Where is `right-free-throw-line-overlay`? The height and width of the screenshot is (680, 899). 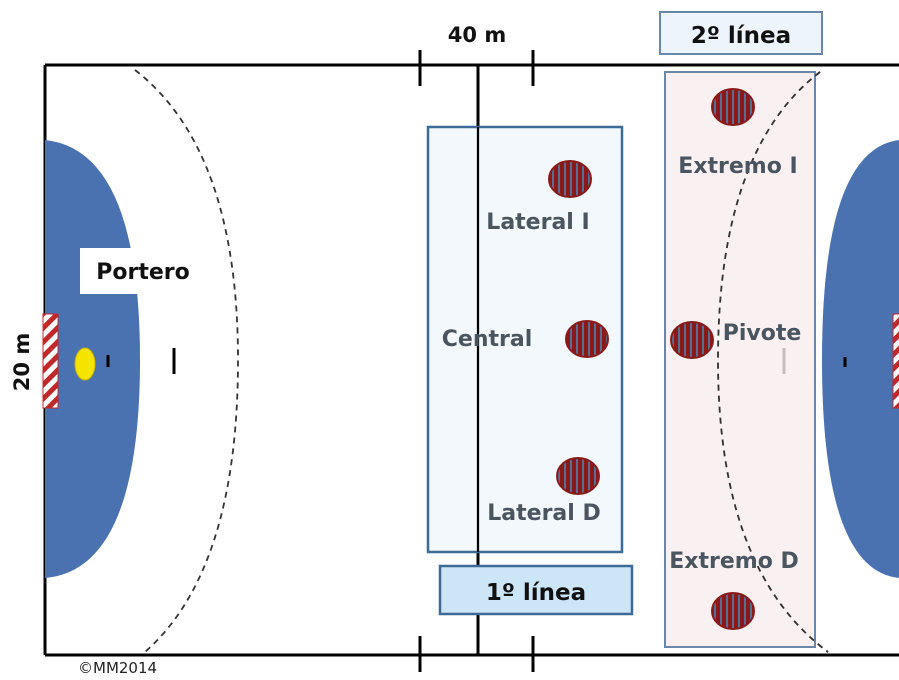 right-free-throw-line-overlay is located at coordinates (773, 362).